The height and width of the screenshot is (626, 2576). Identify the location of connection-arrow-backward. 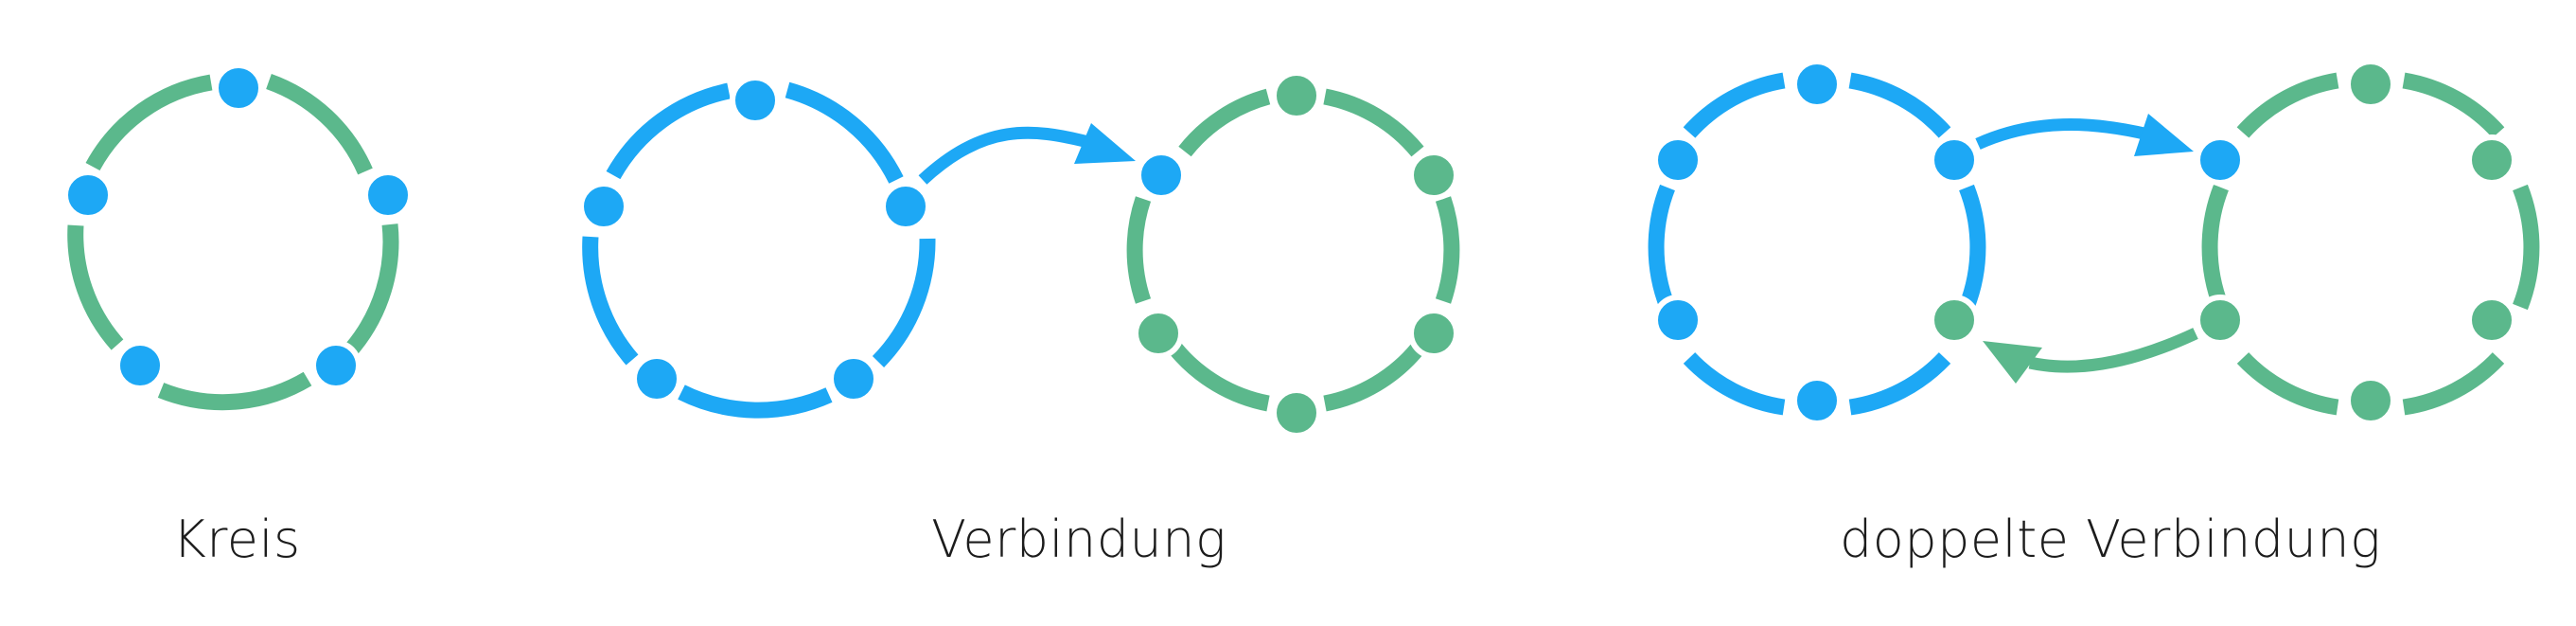
(2090, 356).